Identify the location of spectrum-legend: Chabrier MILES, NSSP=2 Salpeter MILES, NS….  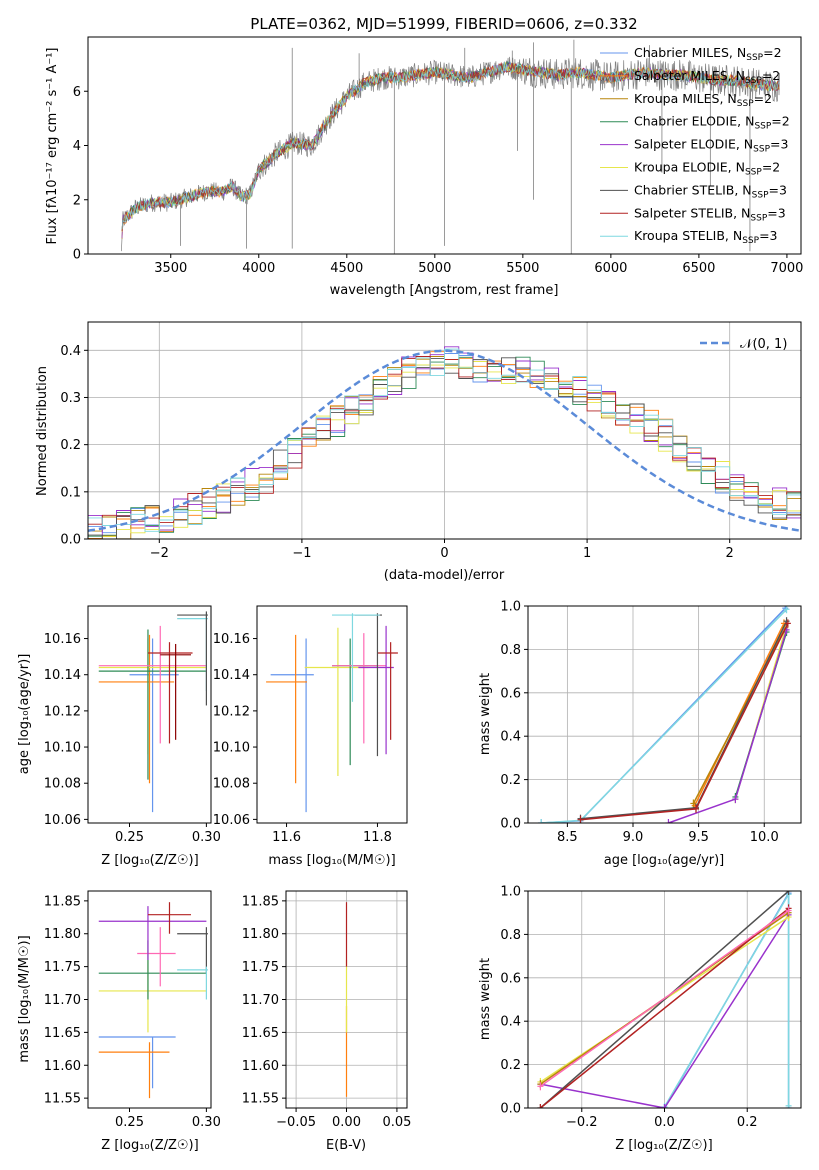
(695, 145).